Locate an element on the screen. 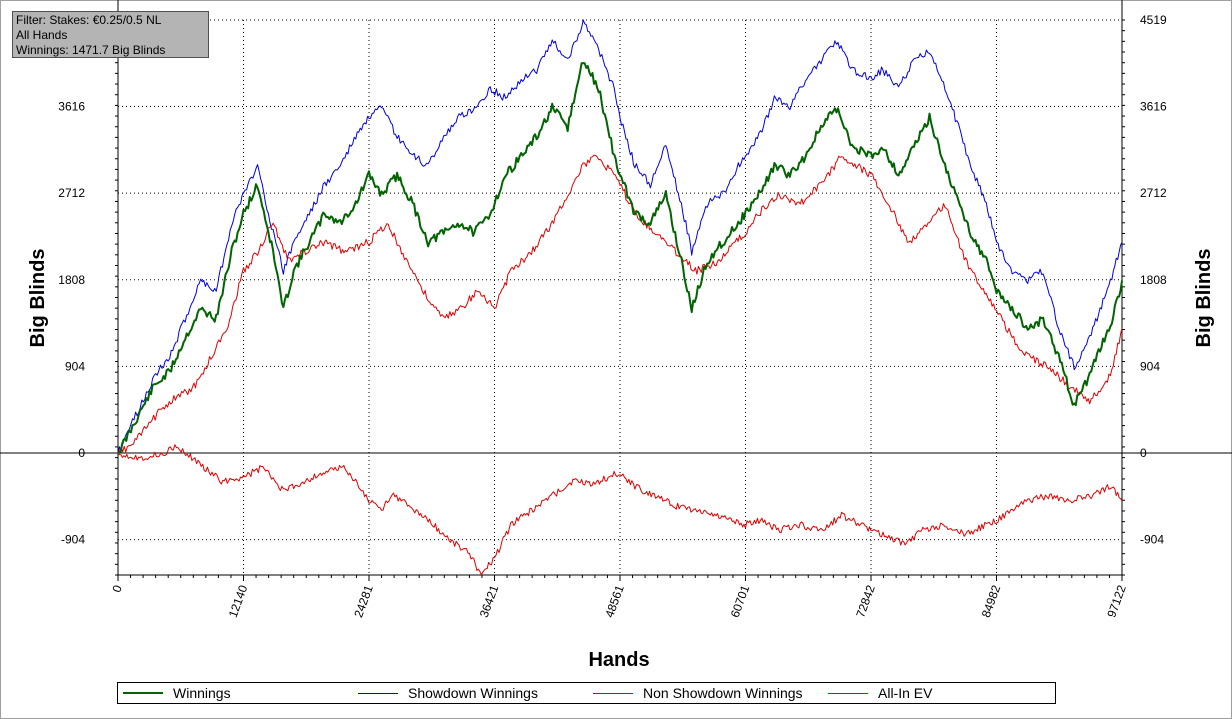  series-line-non-showdown is located at coordinates (620, 510).